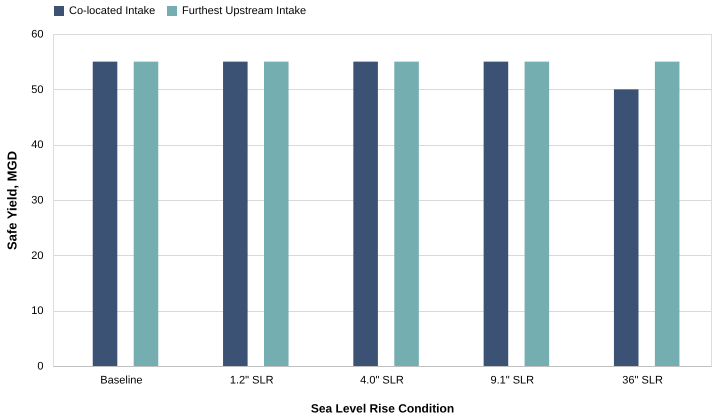 This screenshot has height=419, width=716. Describe the element at coordinates (252, 380) in the screenshot. I see `x-tick-label: 1.2" SLR` at that location.